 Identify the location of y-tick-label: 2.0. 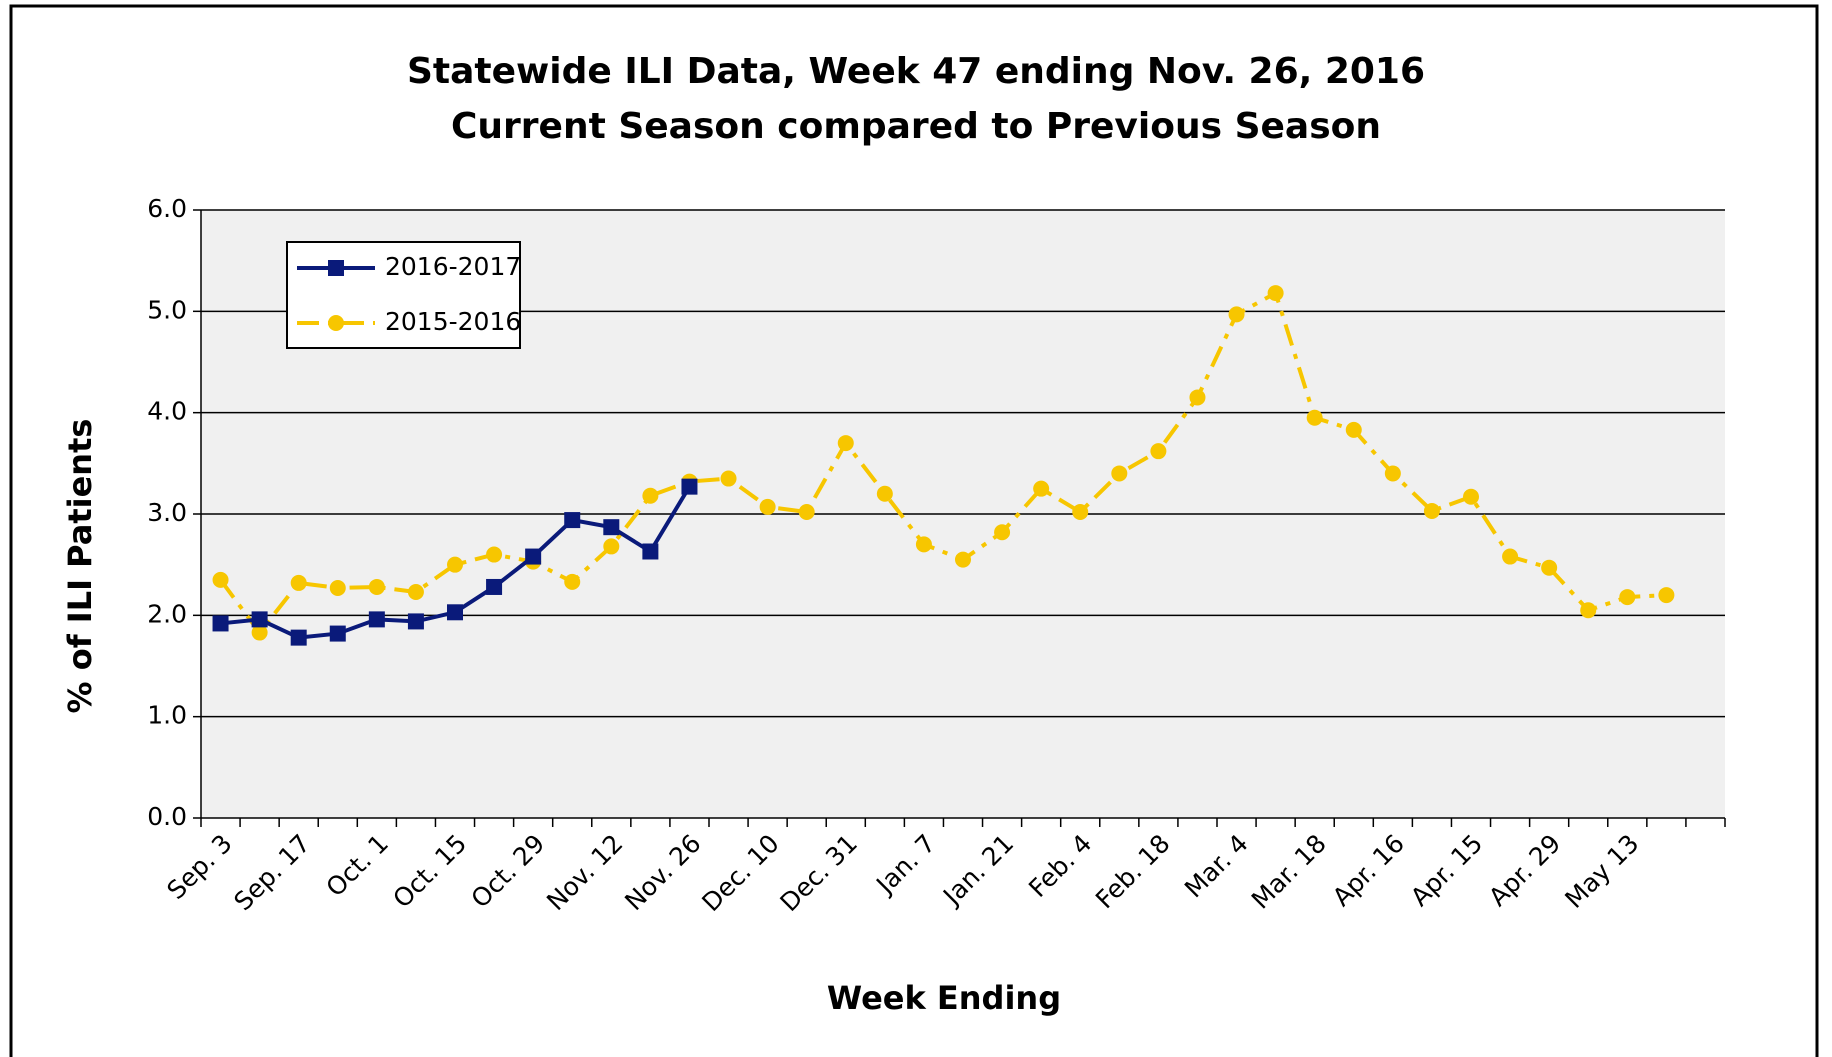
(167, 613).